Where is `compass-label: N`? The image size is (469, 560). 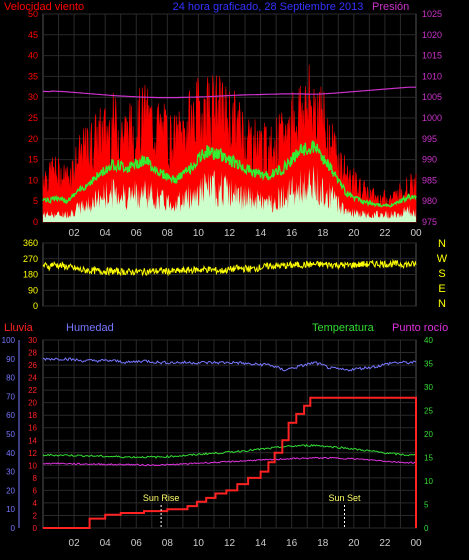 compass-label: N is located at coordinates (442, 244).